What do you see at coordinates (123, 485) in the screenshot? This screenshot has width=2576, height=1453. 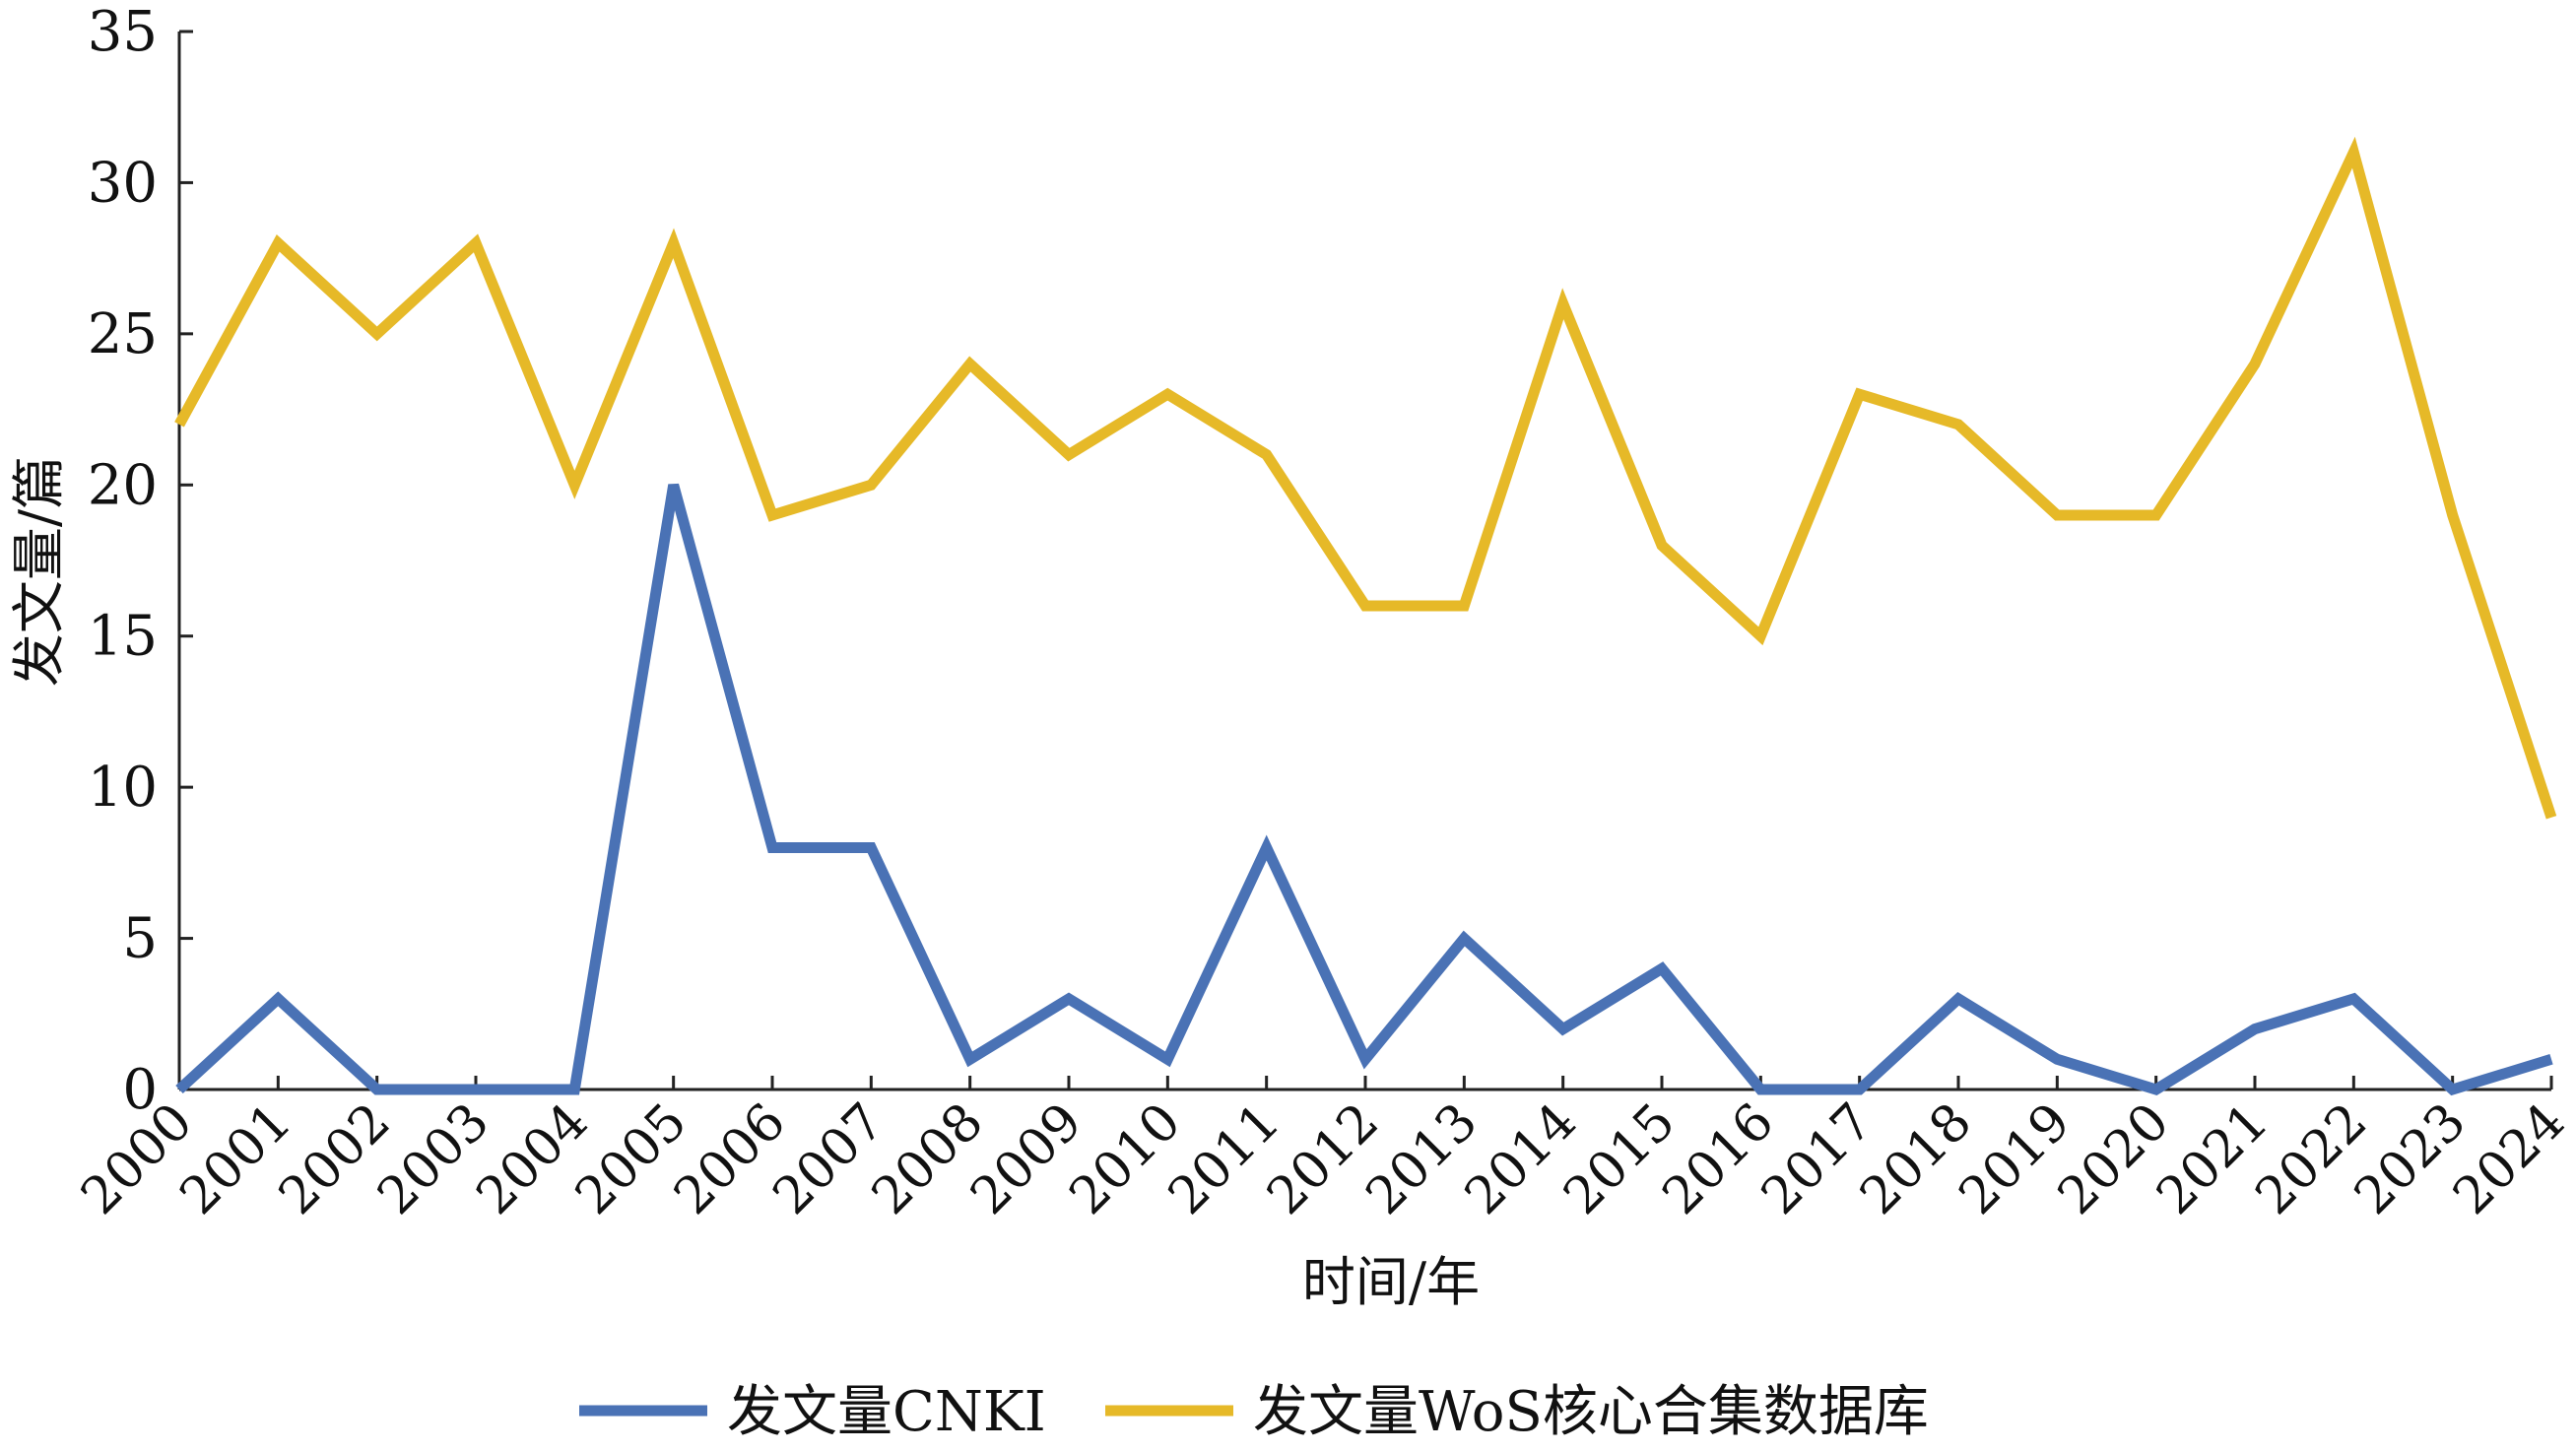 I see `y-tick-label: 20` at bounding box center [123, 485].